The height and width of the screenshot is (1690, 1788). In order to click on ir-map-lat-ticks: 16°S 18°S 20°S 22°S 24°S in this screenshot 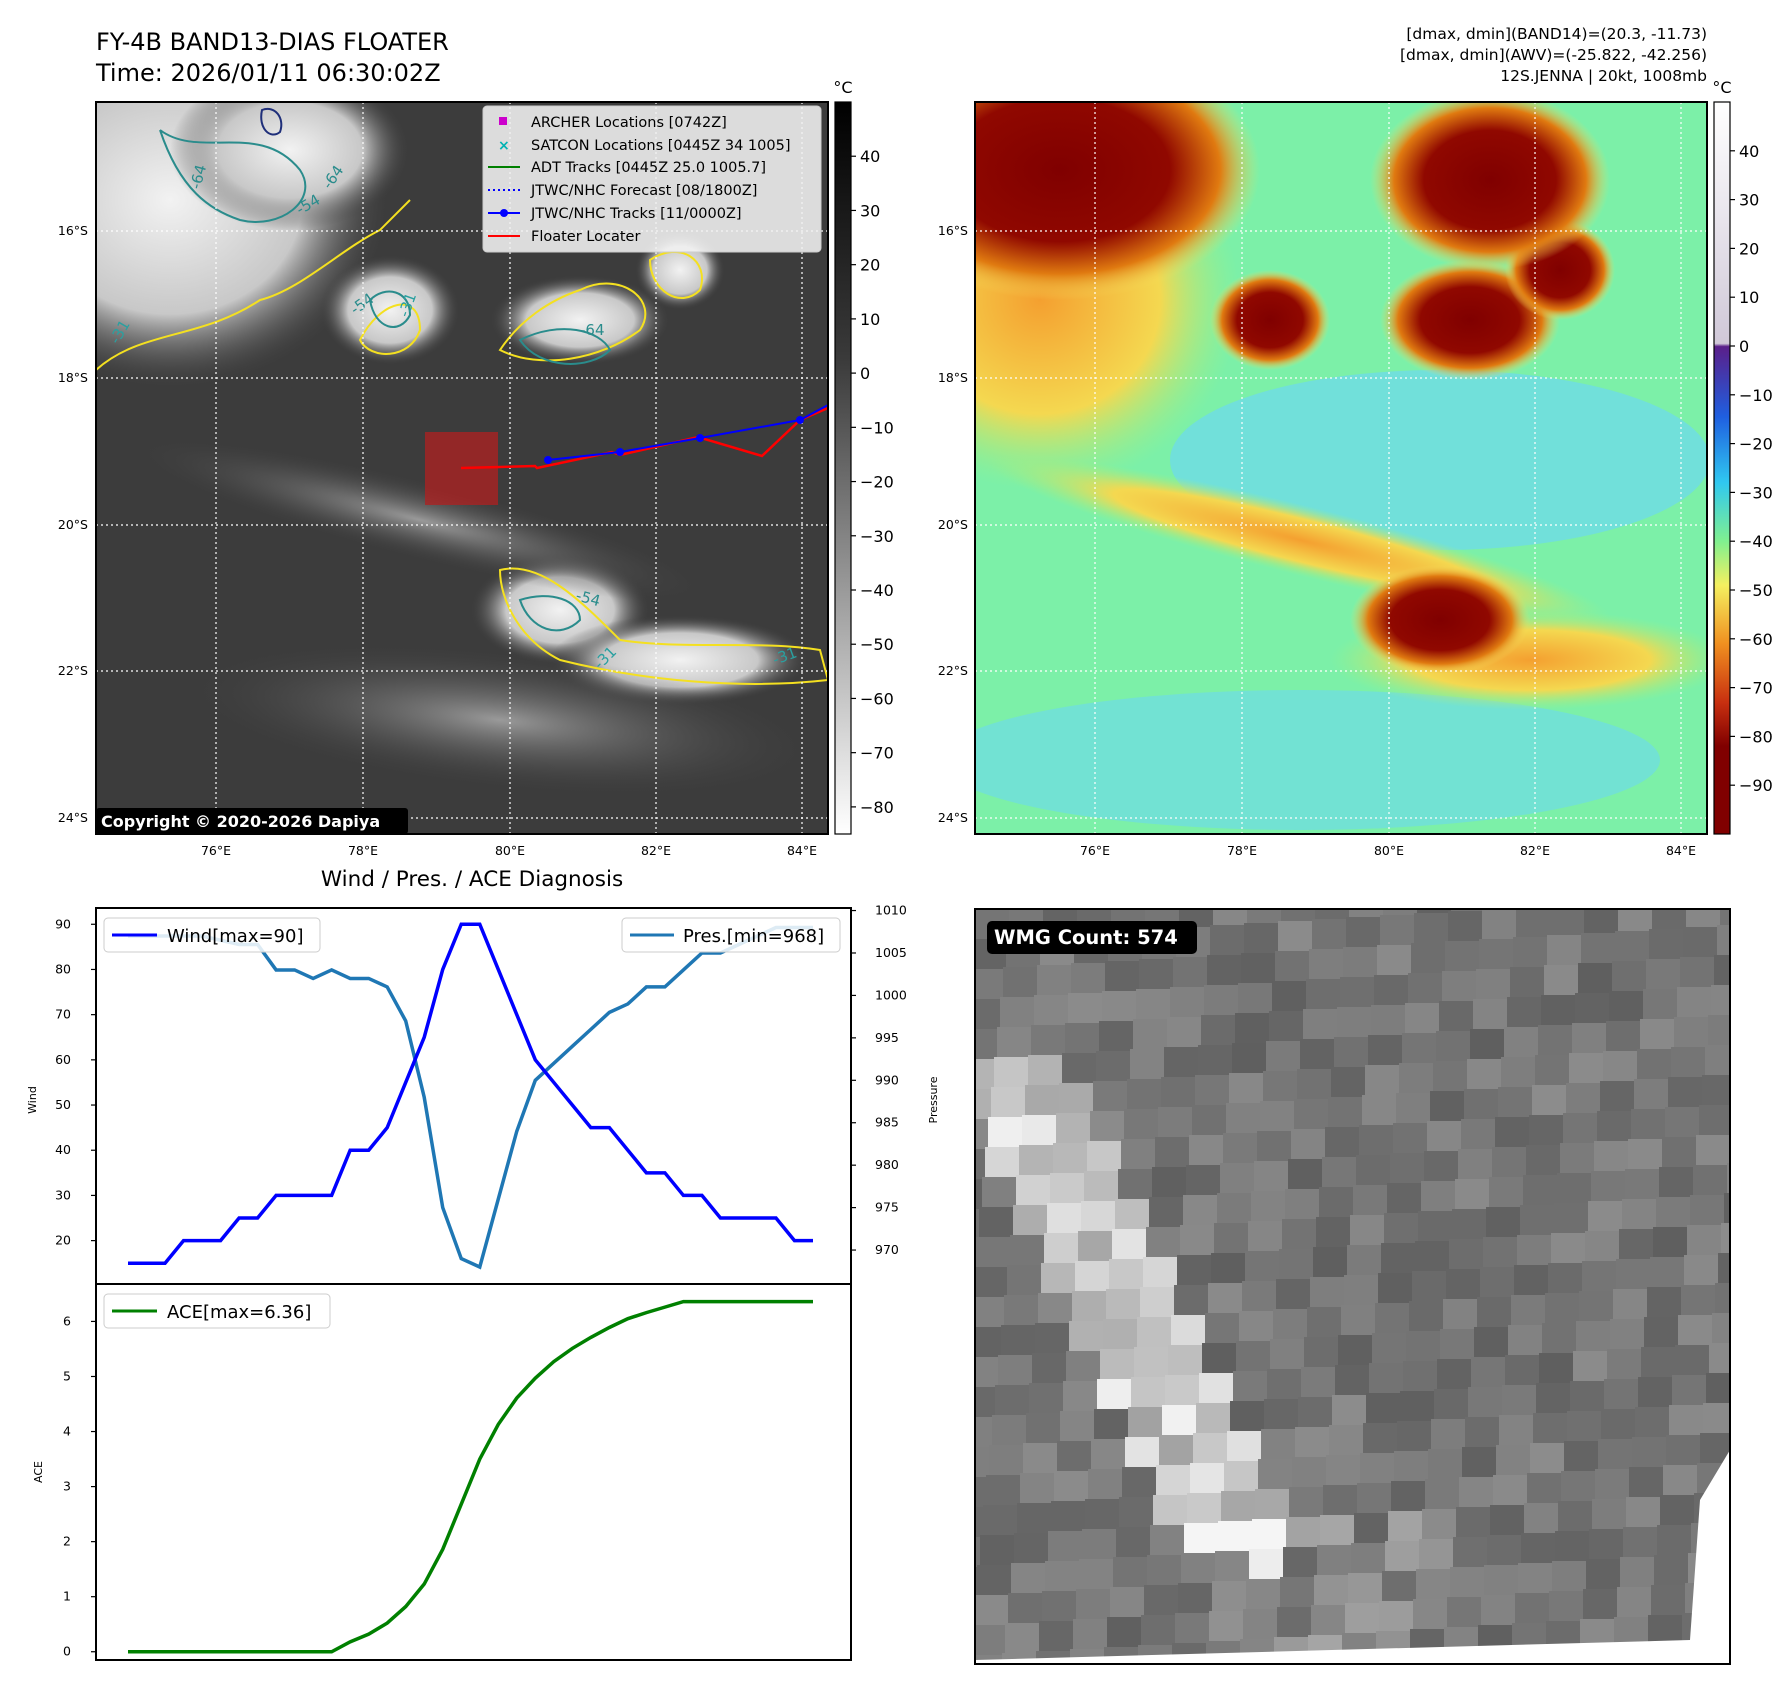, I will do `click(73, 524)`.